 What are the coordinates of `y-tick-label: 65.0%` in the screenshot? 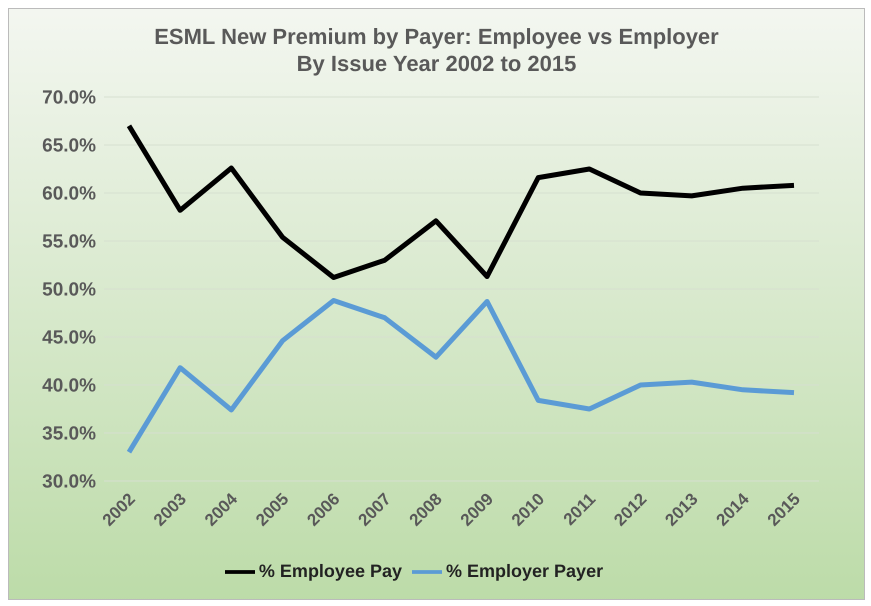 It's located at (69, 146).